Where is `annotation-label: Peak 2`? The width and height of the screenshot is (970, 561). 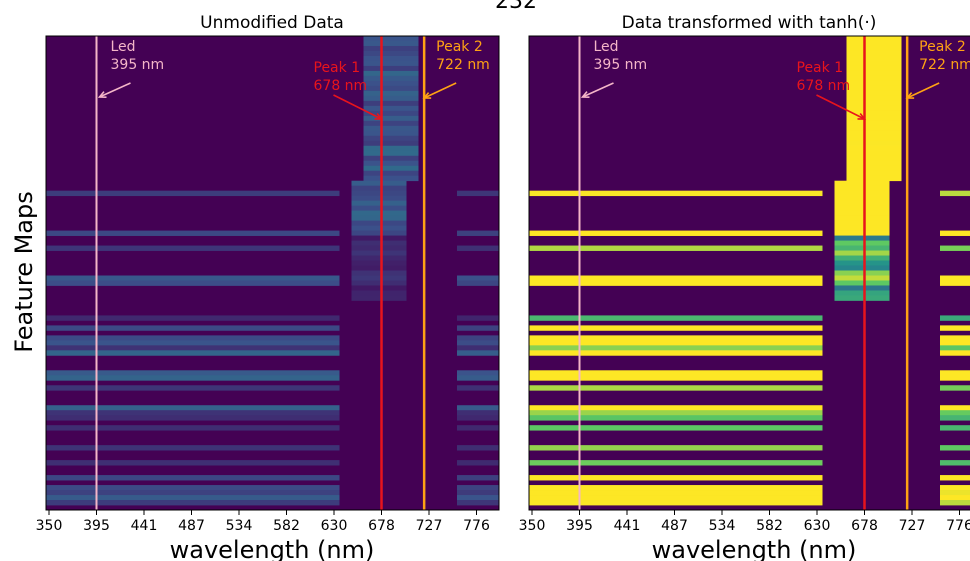 annotation-label: Peak 2 is located at coordinates (942, 47).